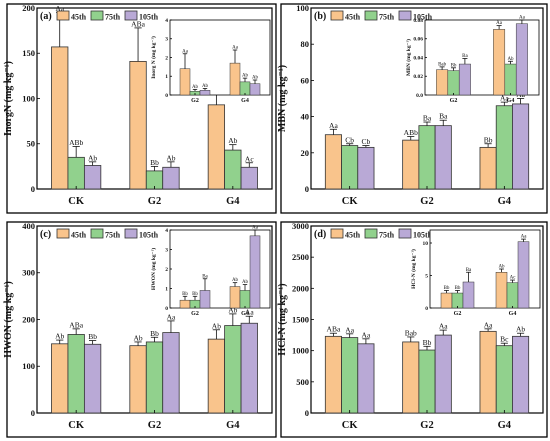 This screenshot has height=441, width=550. I want to click on y-tick-label: 0.06, so click(418, 40).